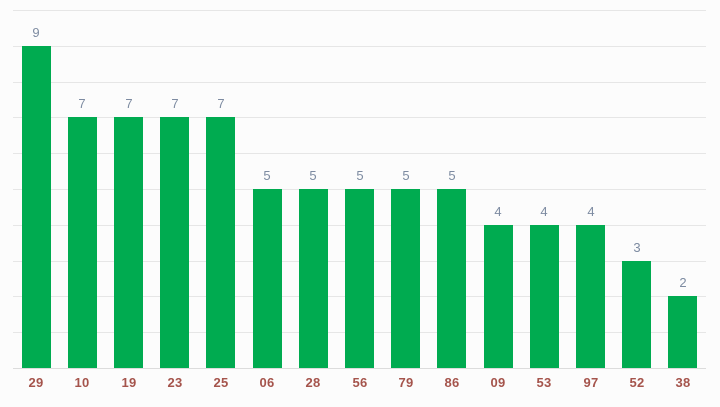 This screenshot has width=720, height=407. I want to click on x-axis-baseline, so click(359, 368).